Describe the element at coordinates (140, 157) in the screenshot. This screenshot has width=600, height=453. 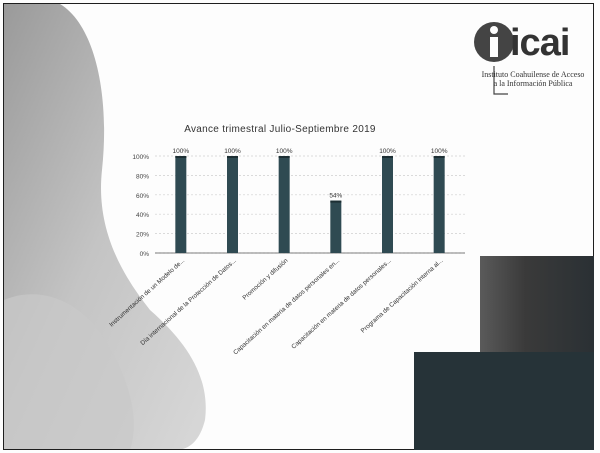
I see `y-tick-label: 100%` at that location.